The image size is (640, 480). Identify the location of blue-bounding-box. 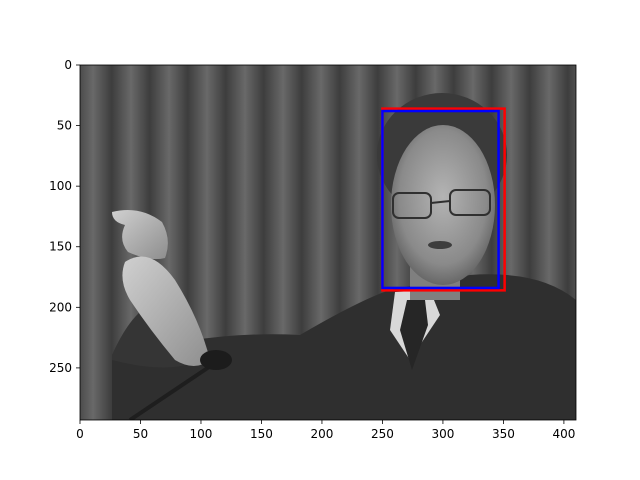
(440, 199).